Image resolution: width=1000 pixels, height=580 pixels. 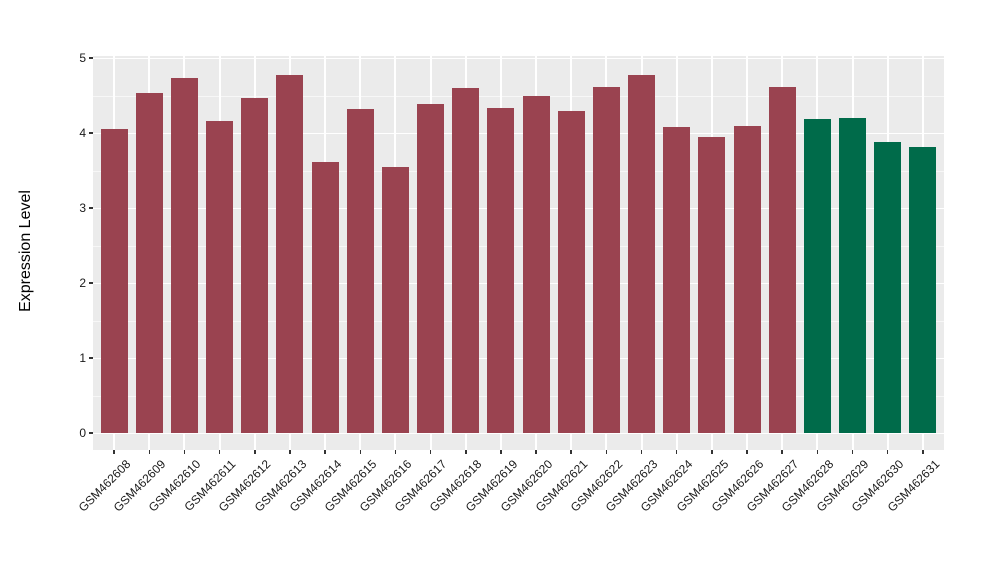 What do you see at coordinates (82, 133) in the screenshot?
I see `y-tick-label: 4` at bounding box center [82, 133].